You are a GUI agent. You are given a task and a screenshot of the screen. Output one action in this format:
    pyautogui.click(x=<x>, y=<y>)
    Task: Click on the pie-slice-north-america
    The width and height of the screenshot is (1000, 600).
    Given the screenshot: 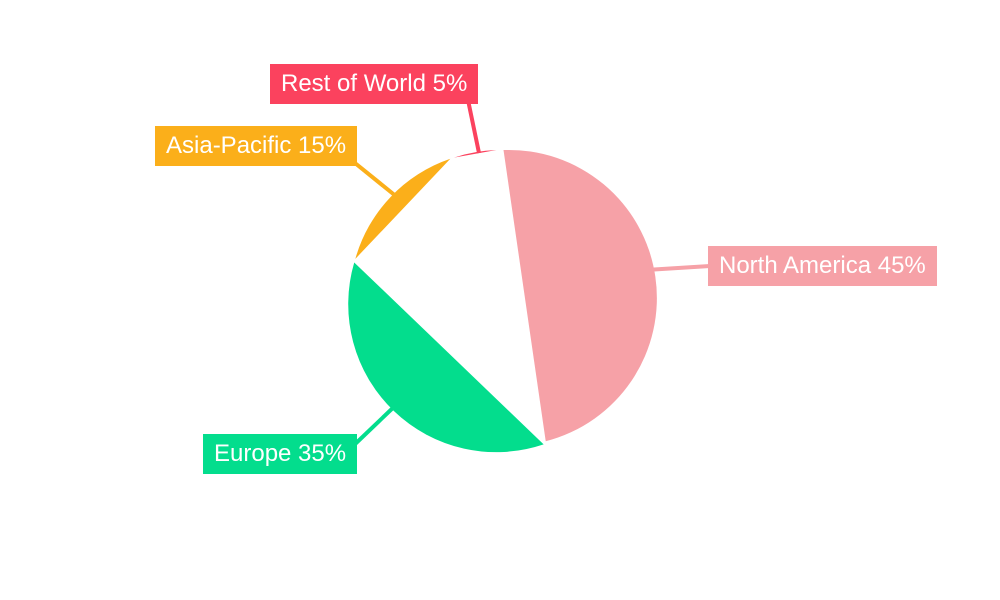 What is the action you would take?
    pyautogui.click(x=580, y=295)
    